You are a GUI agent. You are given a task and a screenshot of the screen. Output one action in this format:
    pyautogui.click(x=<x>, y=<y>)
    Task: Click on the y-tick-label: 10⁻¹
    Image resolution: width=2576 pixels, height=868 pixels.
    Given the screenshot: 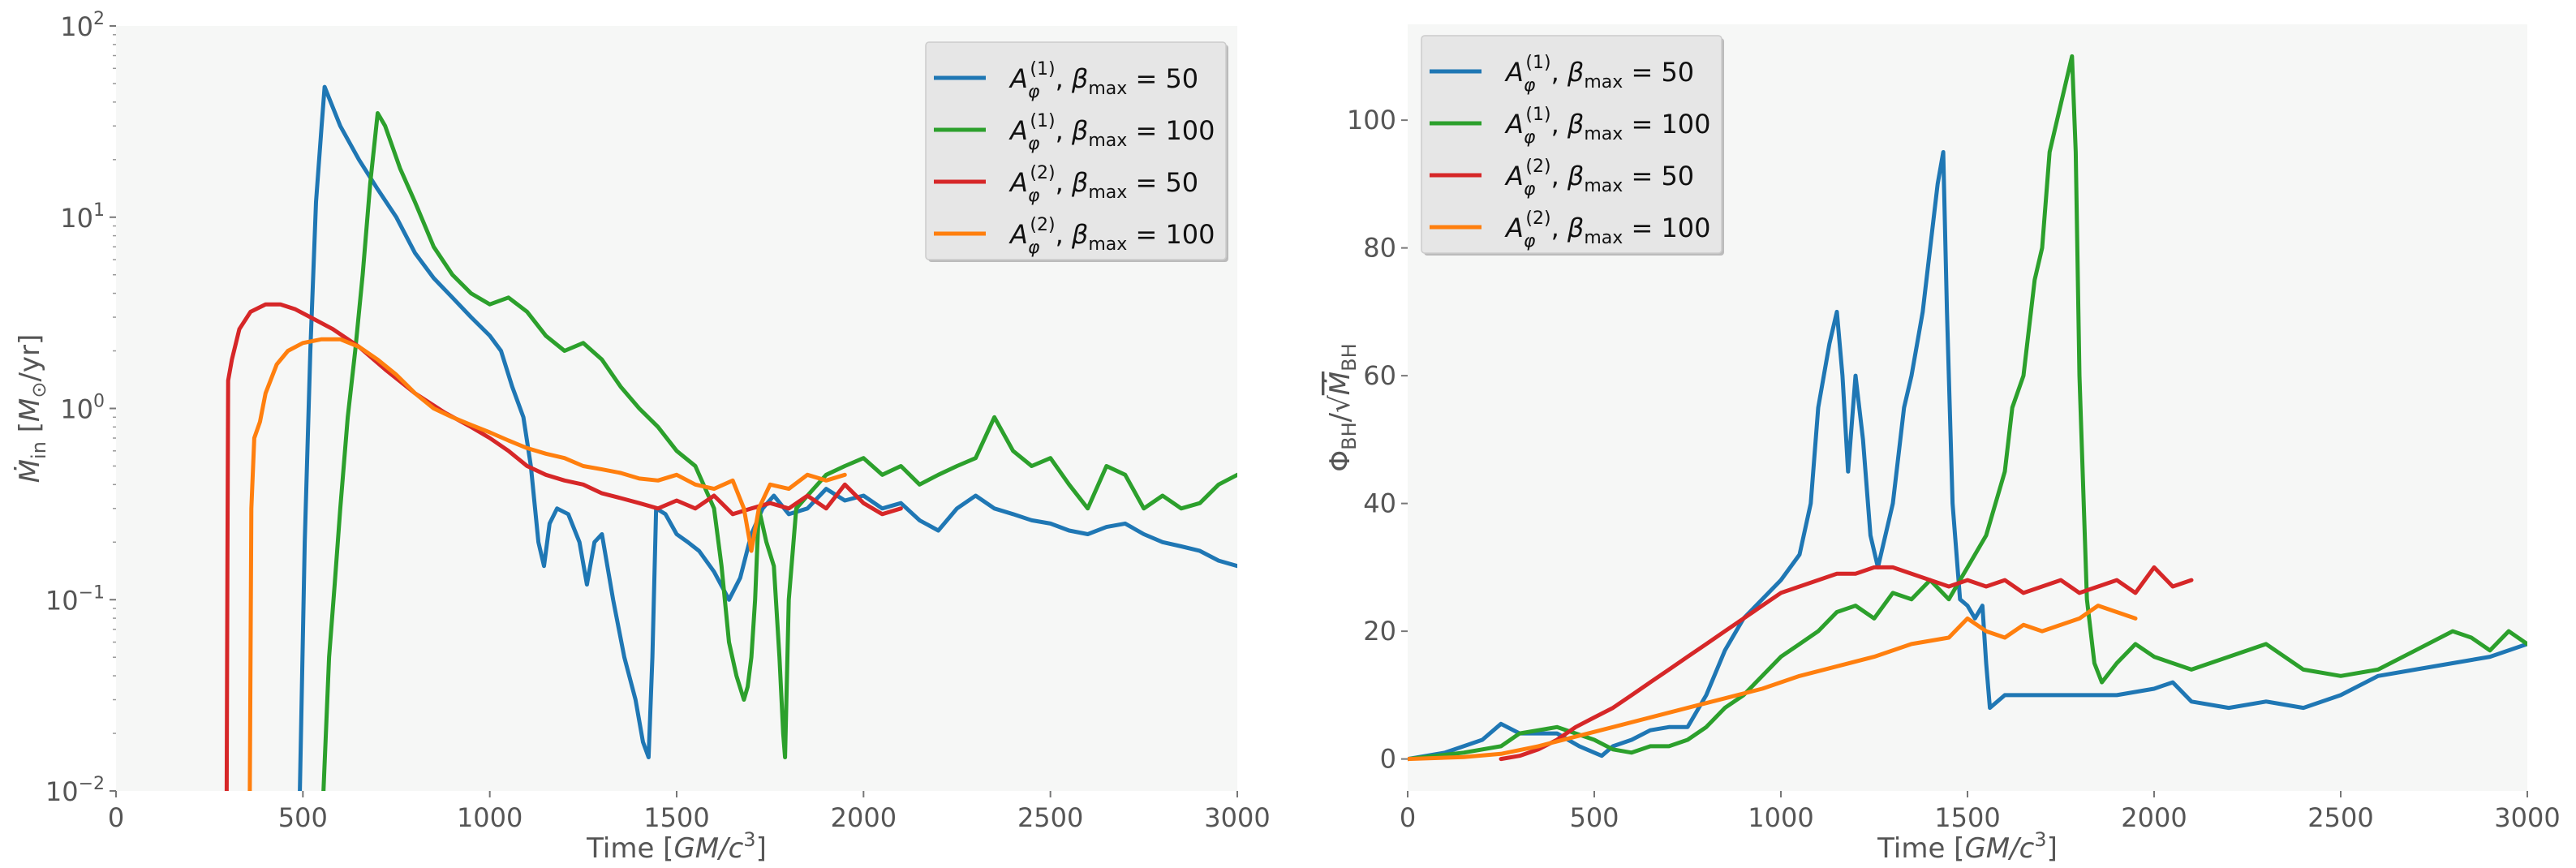 What is the action you would take?
    pyautogui.click(x=75, y=599)
    